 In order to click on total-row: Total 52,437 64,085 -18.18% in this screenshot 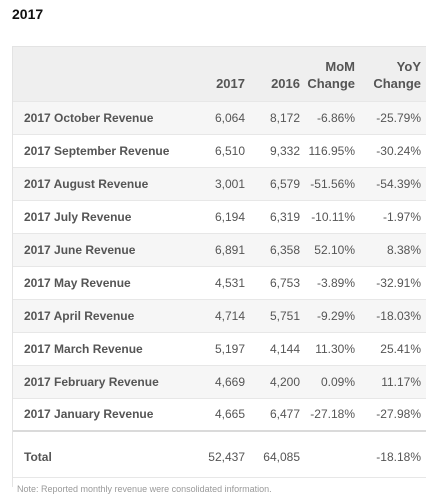, I will do `click(219, 454)`.